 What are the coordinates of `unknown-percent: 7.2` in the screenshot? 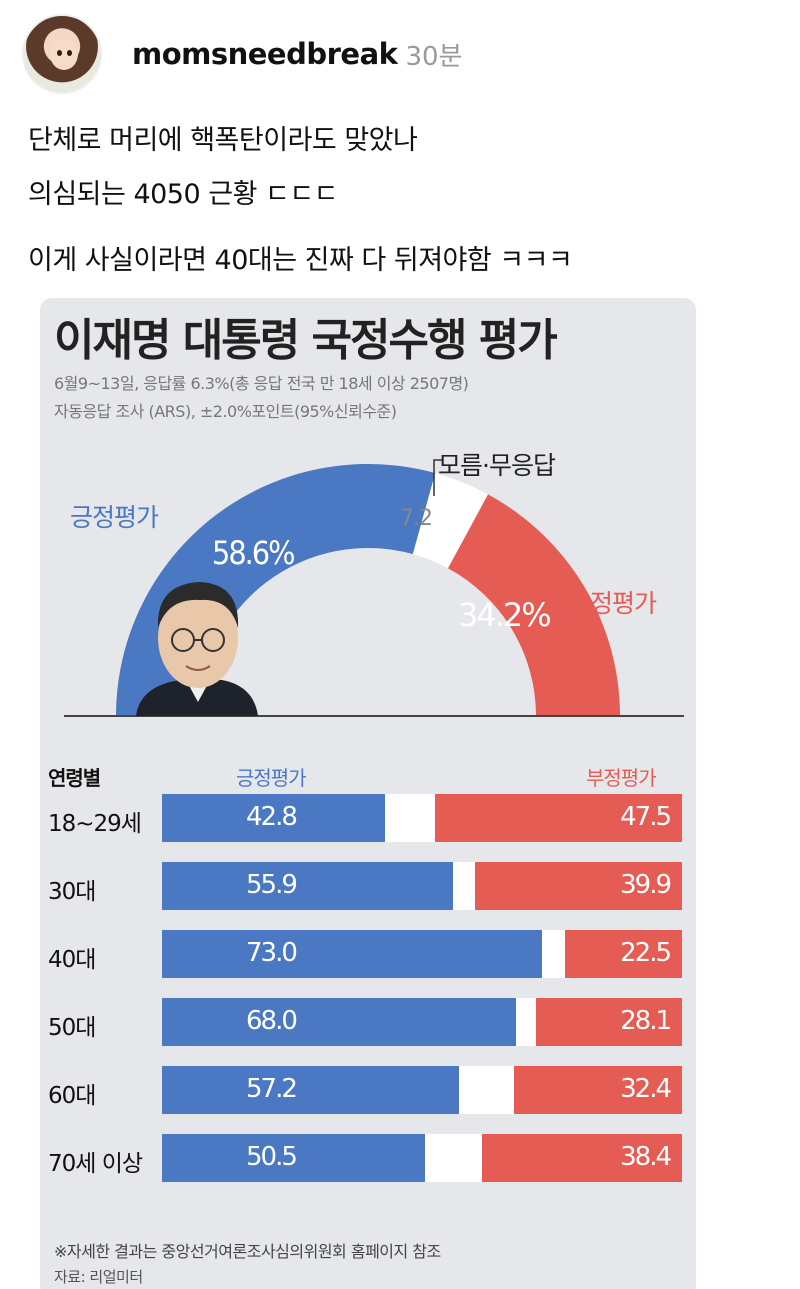 It's located at (416, 518).